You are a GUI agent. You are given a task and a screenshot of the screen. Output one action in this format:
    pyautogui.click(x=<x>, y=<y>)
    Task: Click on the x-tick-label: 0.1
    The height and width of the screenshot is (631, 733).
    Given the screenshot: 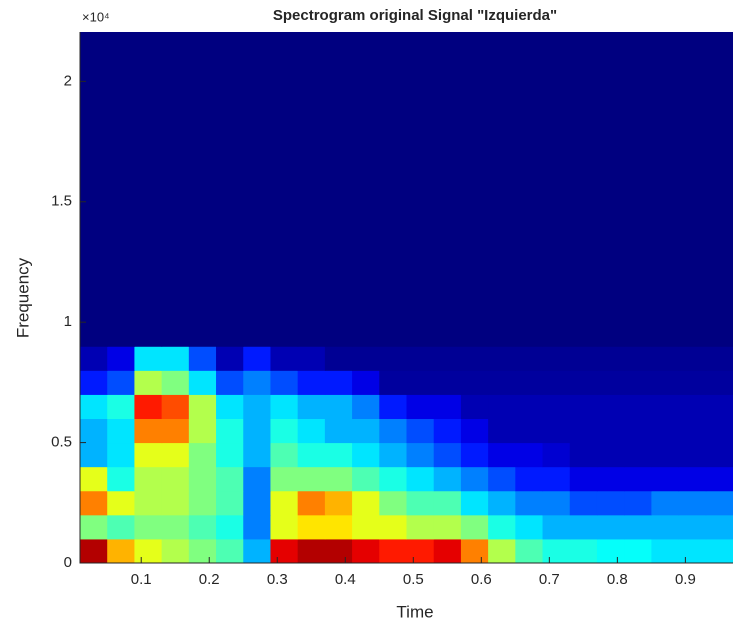 What is the action you would take?
    pyautogui.click(x=141, y=579)
    